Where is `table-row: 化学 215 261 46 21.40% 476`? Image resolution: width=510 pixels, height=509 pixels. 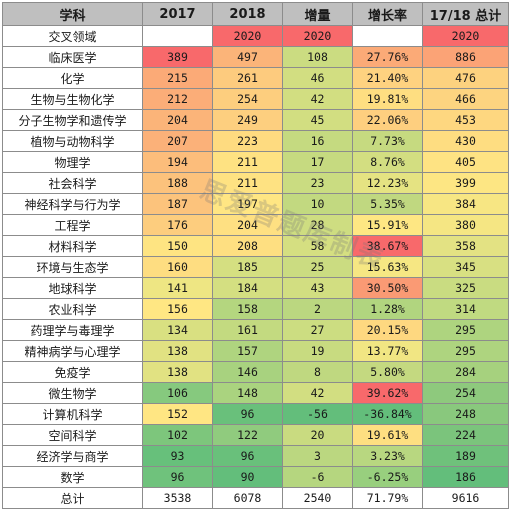
table-row: 化学 215 261 46 21.40% 476 is located at coordinates (255, 78).